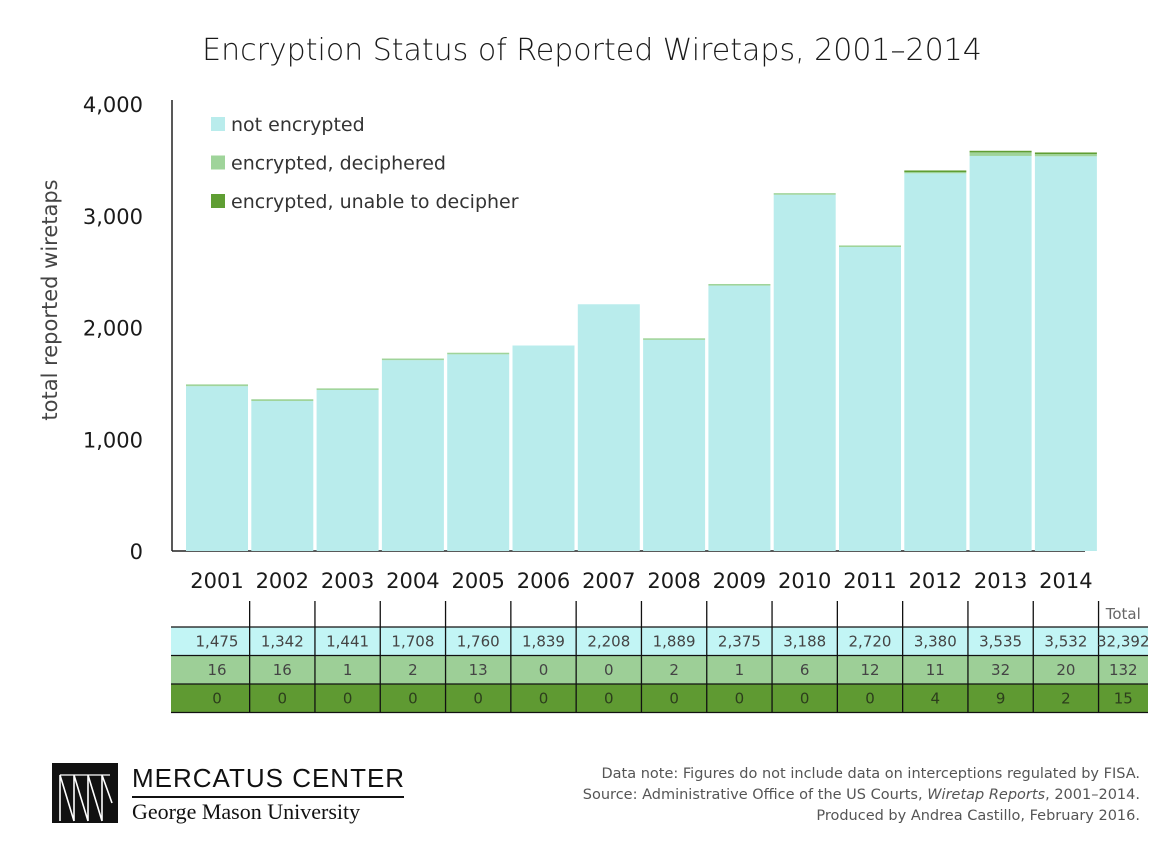  What do you see at coordinates (282, 581) in the screenshot?
I see `x-tick-label: 2002` at bounding box center [282, 581].